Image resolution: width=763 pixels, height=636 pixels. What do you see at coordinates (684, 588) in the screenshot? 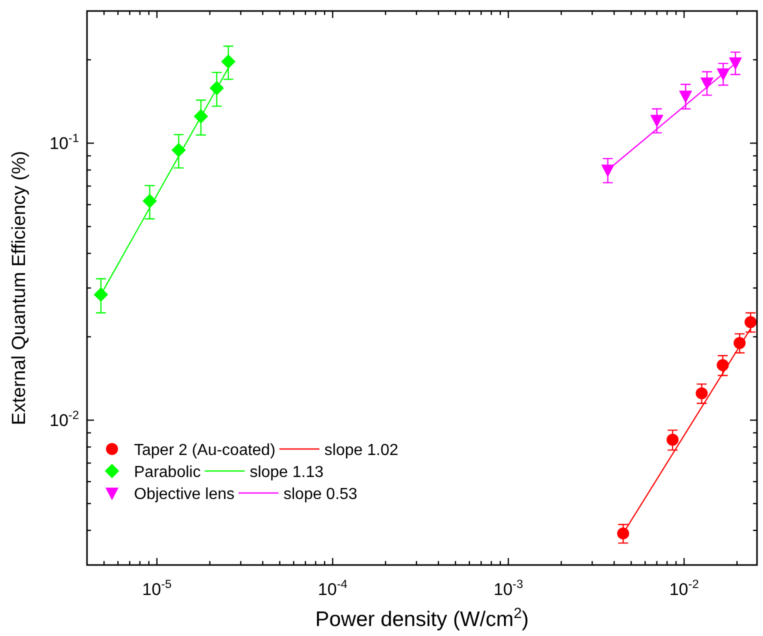
I see `x-tick-label: 10$^{-2}$` at bounding box center [684, 588].